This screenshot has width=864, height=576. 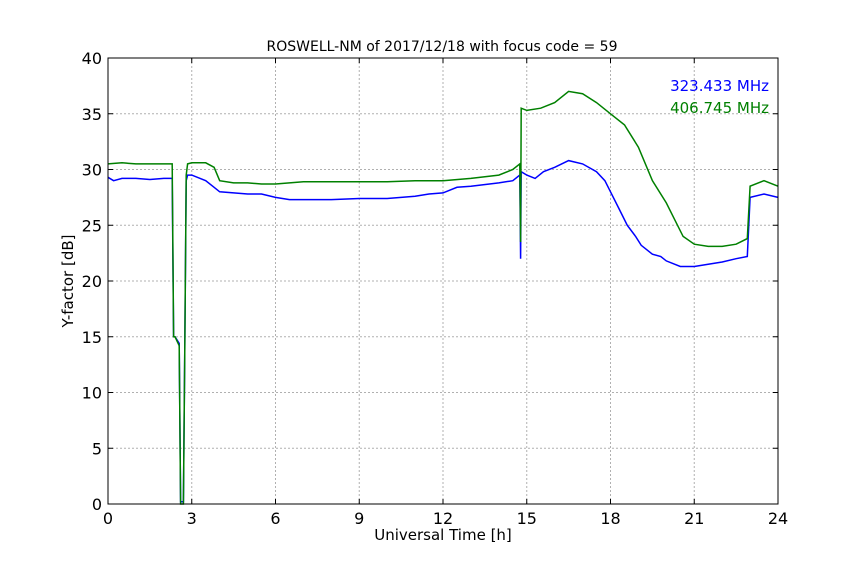 What do you see at coordinates (97, 504) in the screenshot?
I see `y-tick-label: 0` at bounding box center [97, 504].